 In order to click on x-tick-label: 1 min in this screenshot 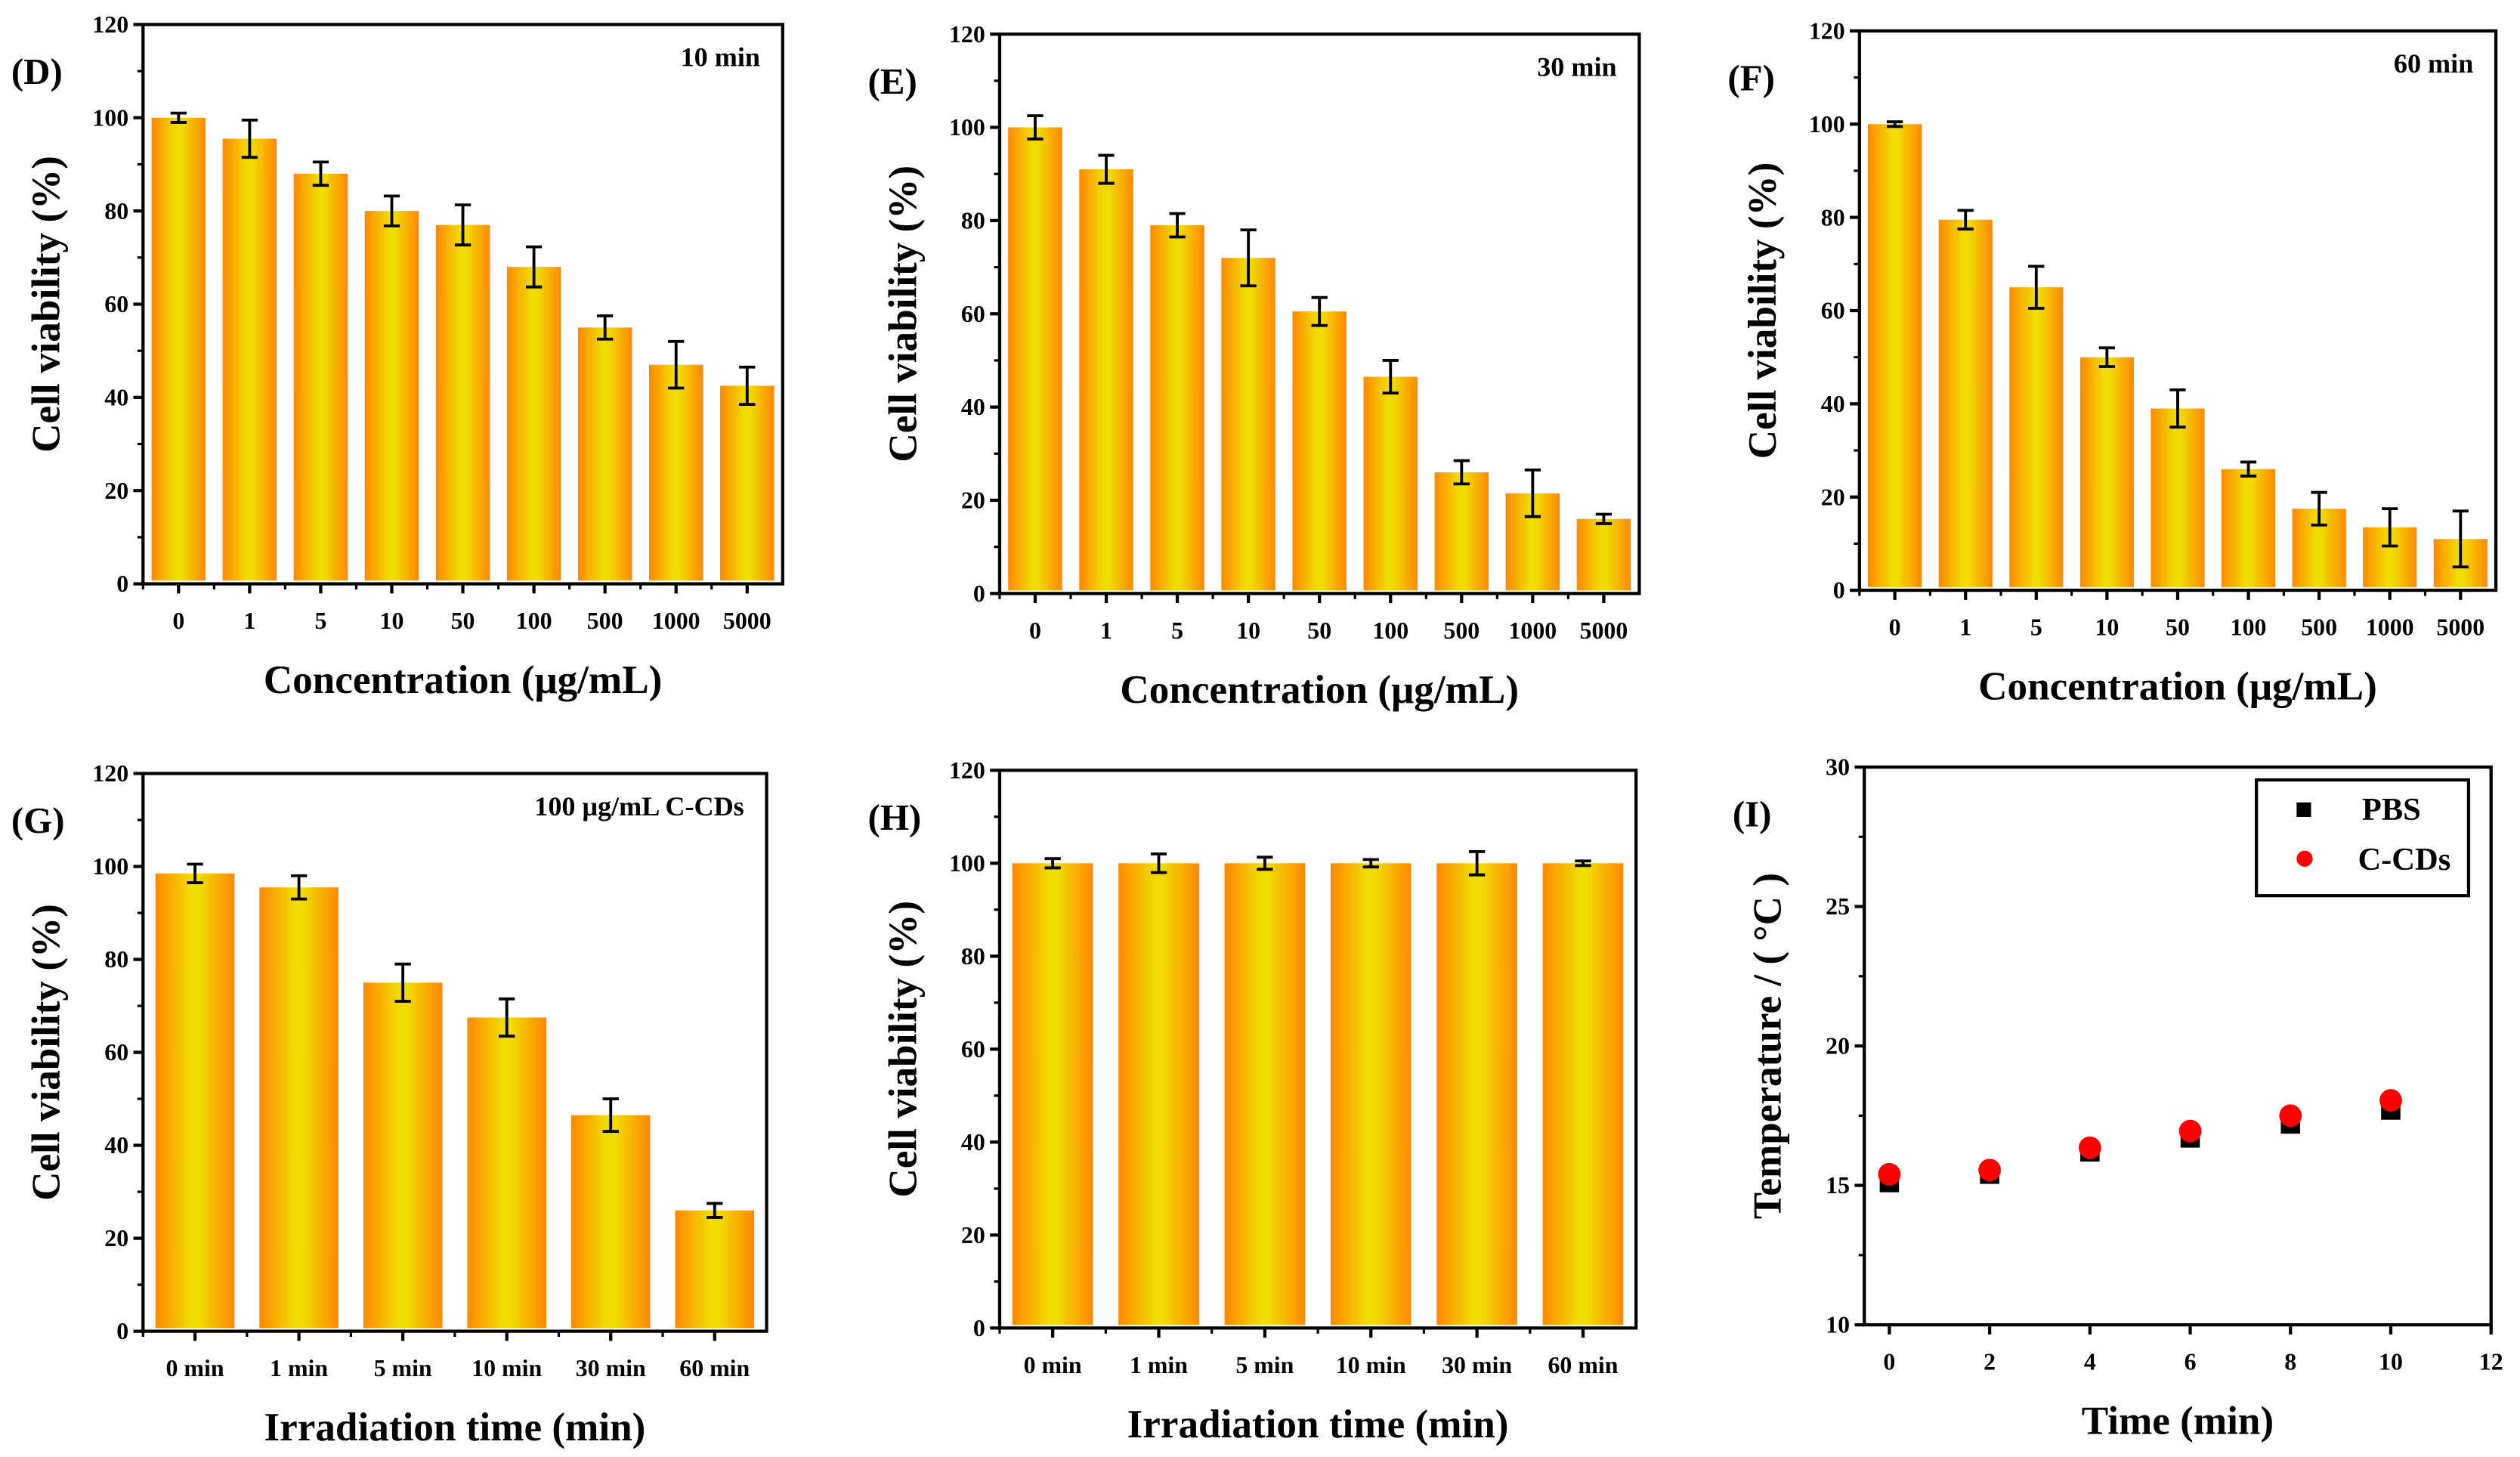, I will do `click(1159, 1365)`.